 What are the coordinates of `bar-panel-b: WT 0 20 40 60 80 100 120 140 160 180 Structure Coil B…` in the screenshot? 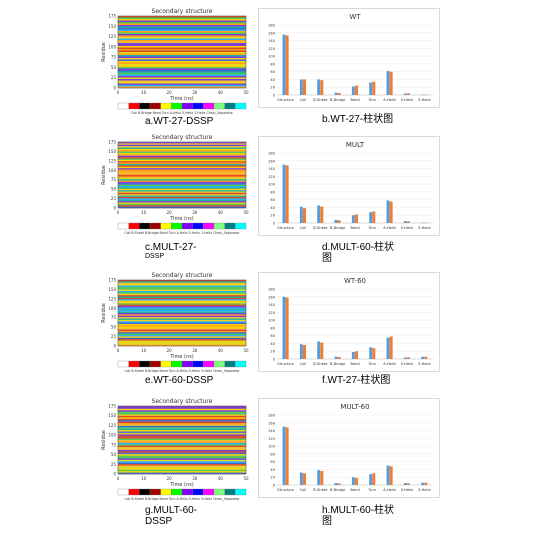 It's located at (349, 58).